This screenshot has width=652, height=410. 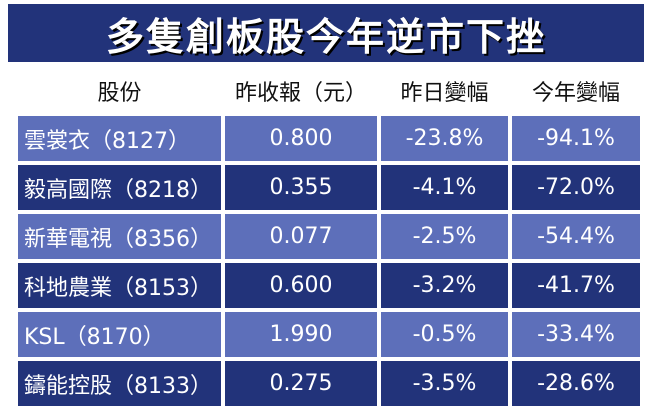 I want to click on stock-name: 毅高國際（8218）, so click(x=119, y=187).